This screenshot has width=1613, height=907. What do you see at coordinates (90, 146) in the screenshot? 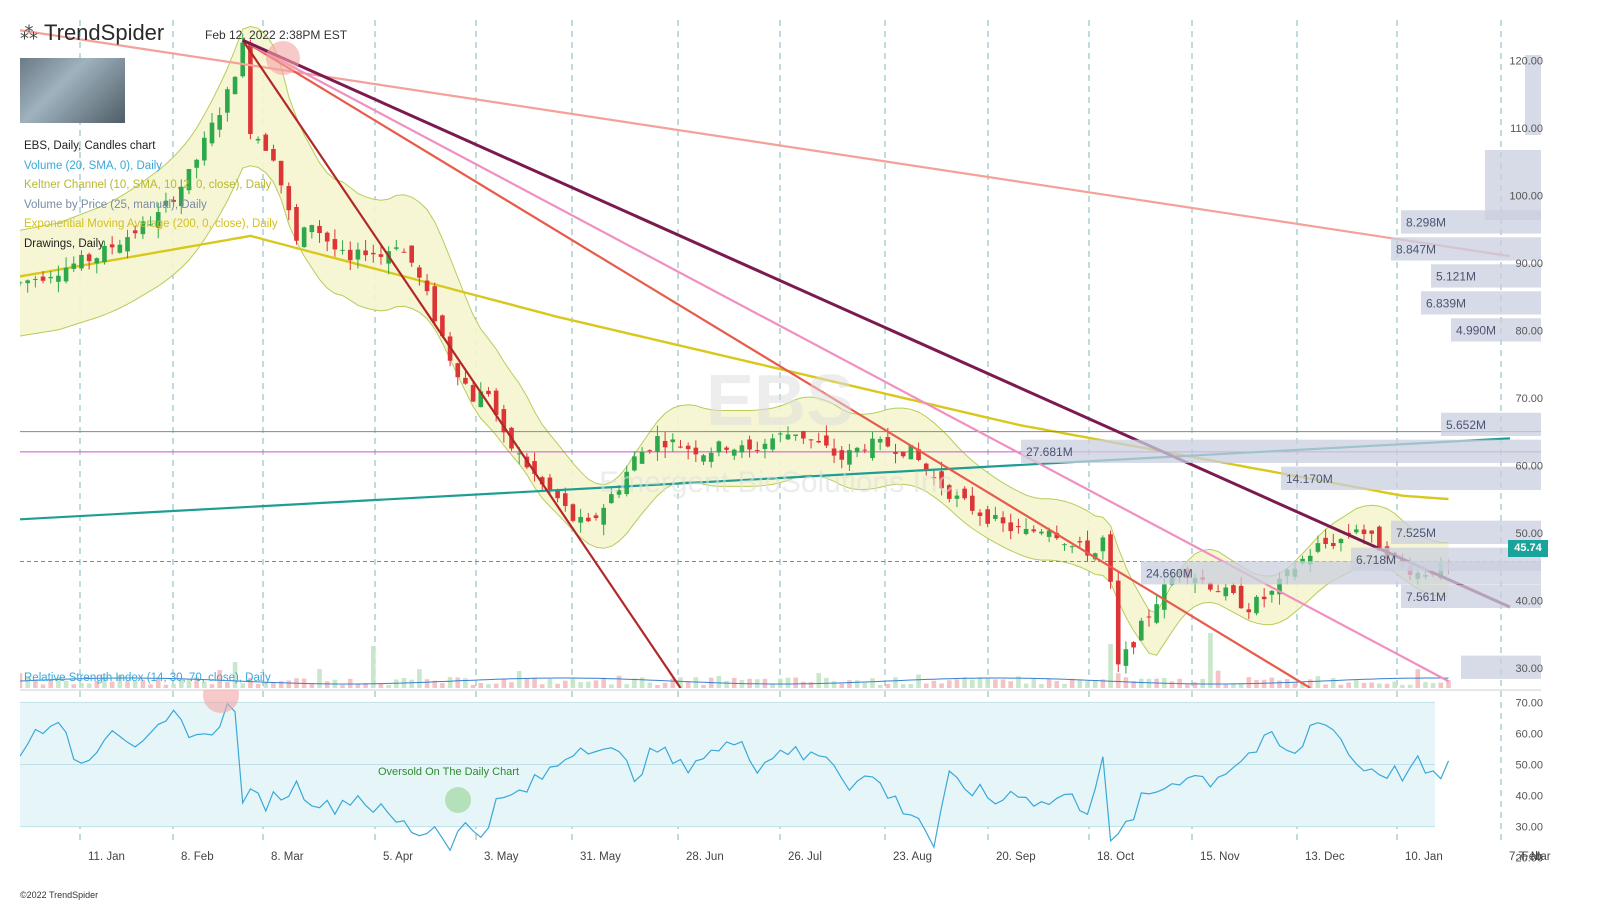
I see `legend-item-candles: EBS, Daily, Candles chart` at bounding box center [90, 146].